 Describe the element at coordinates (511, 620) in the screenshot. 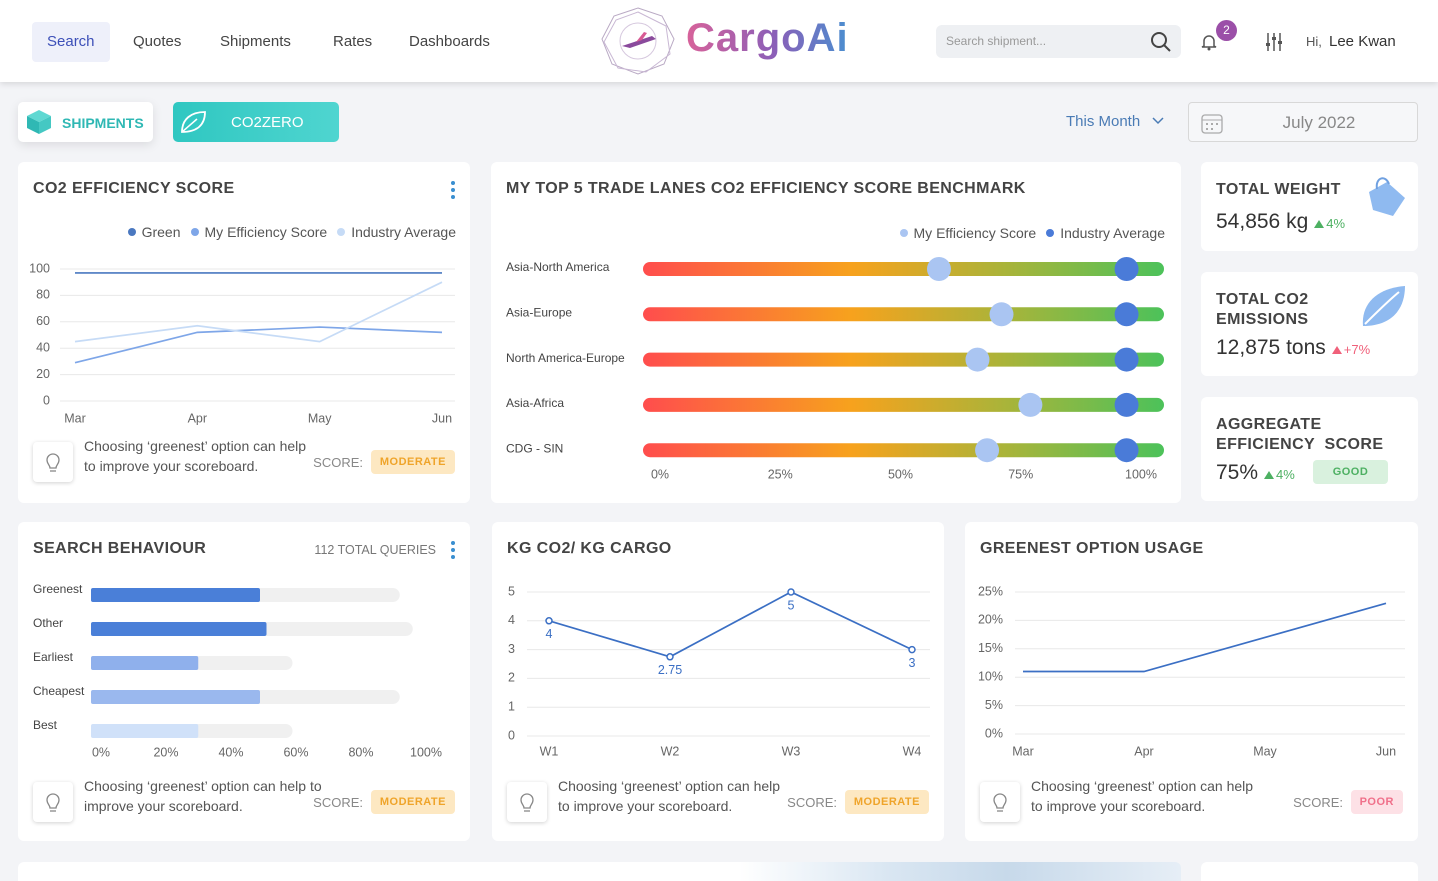

I see `y-tick-label: 4` at that location.